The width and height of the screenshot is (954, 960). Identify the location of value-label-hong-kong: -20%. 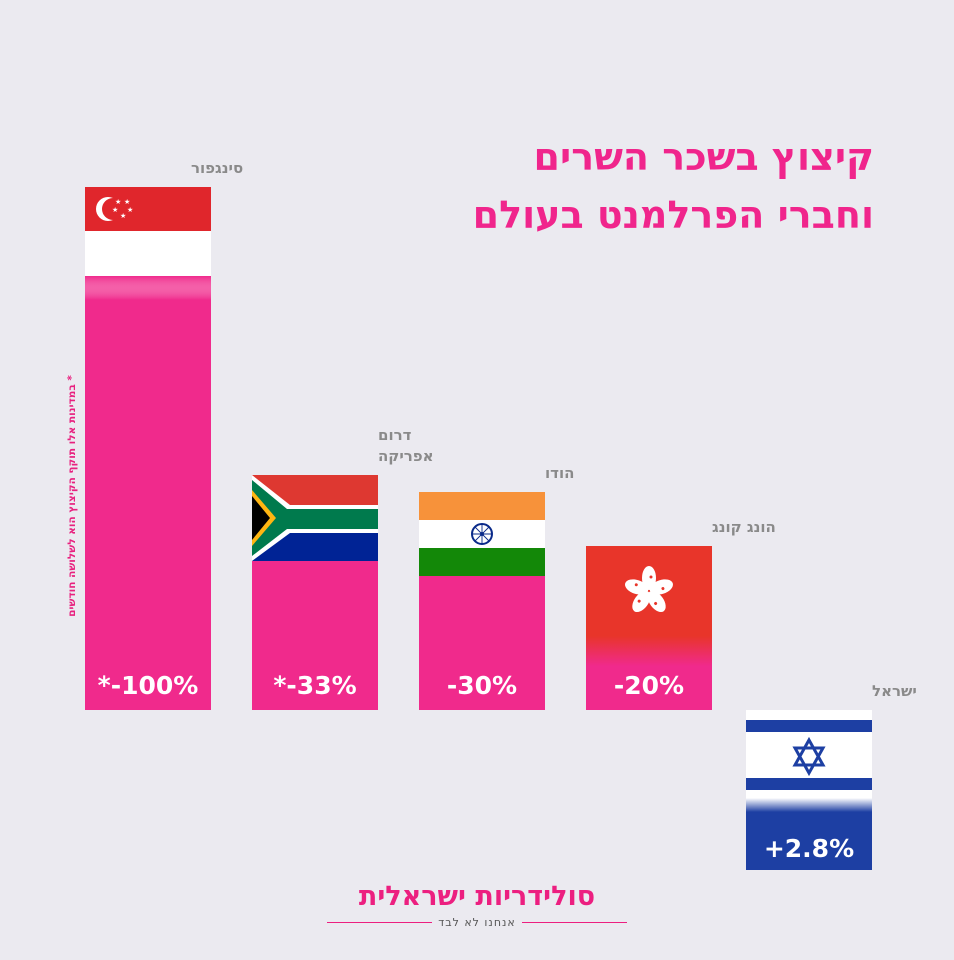
(649, 685).